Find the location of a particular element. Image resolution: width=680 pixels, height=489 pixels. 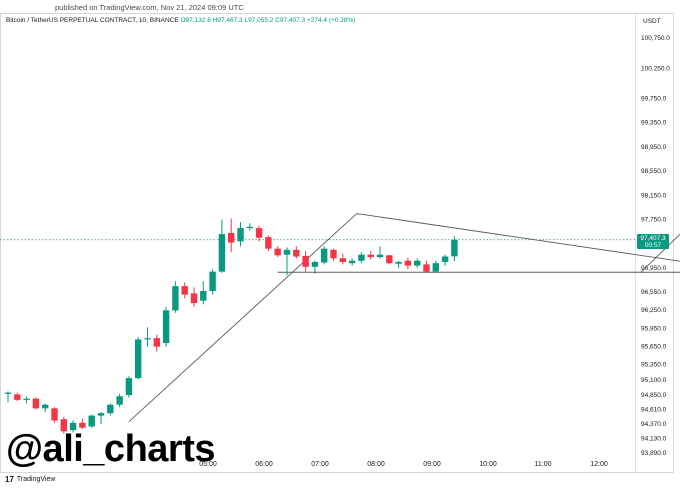

y-tick-label: 99,350.0 is located at coordinates (654, 123).